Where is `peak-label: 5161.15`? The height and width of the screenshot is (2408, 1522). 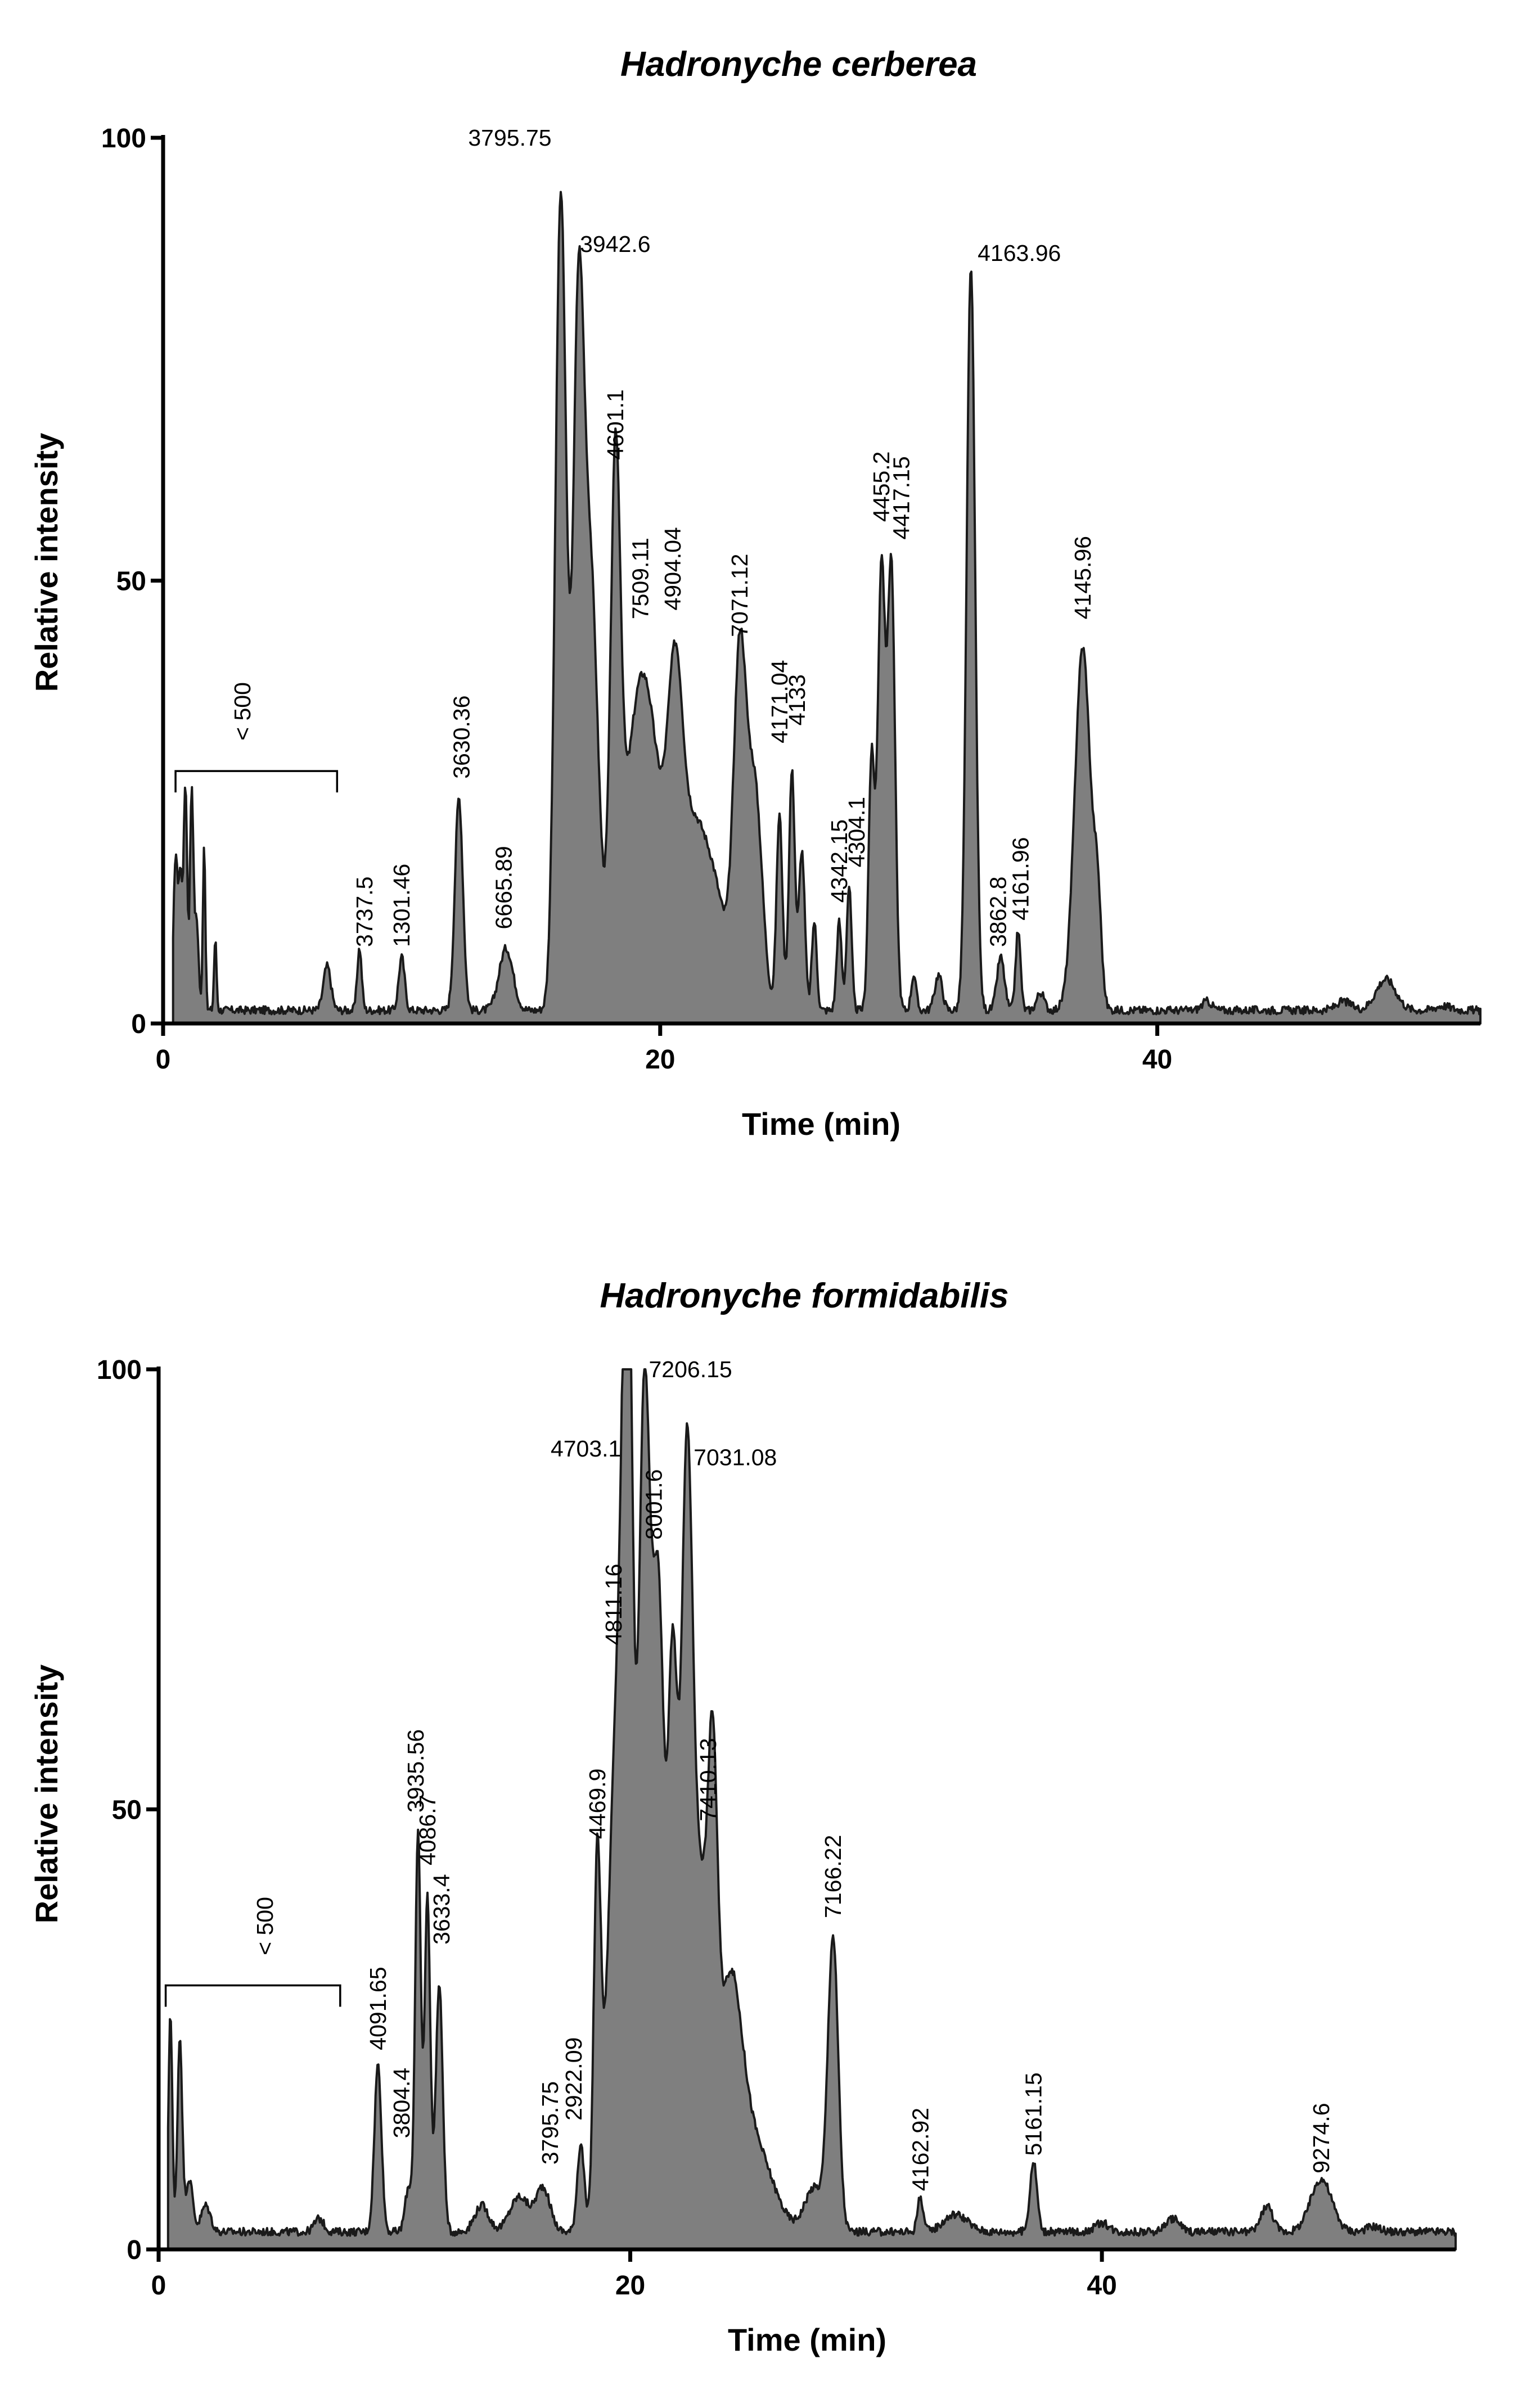 peak-label: 5161.15 is located at coordinates (1034, 2114).